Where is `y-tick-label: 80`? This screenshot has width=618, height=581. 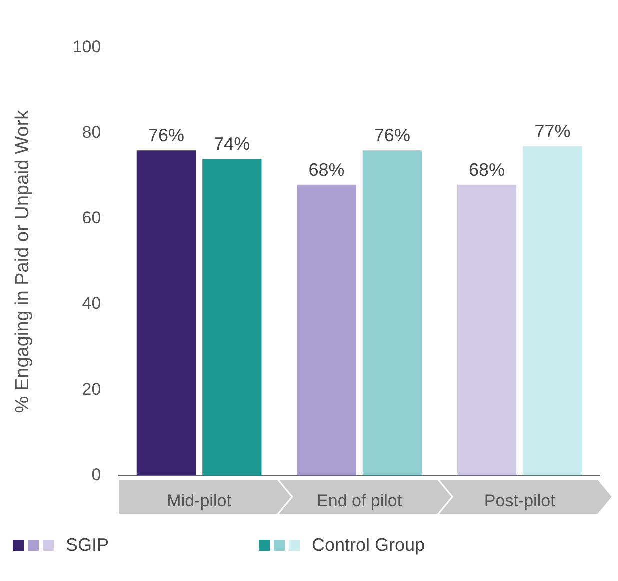
y-tick-label: 80 is located at coordinates (92, 132).